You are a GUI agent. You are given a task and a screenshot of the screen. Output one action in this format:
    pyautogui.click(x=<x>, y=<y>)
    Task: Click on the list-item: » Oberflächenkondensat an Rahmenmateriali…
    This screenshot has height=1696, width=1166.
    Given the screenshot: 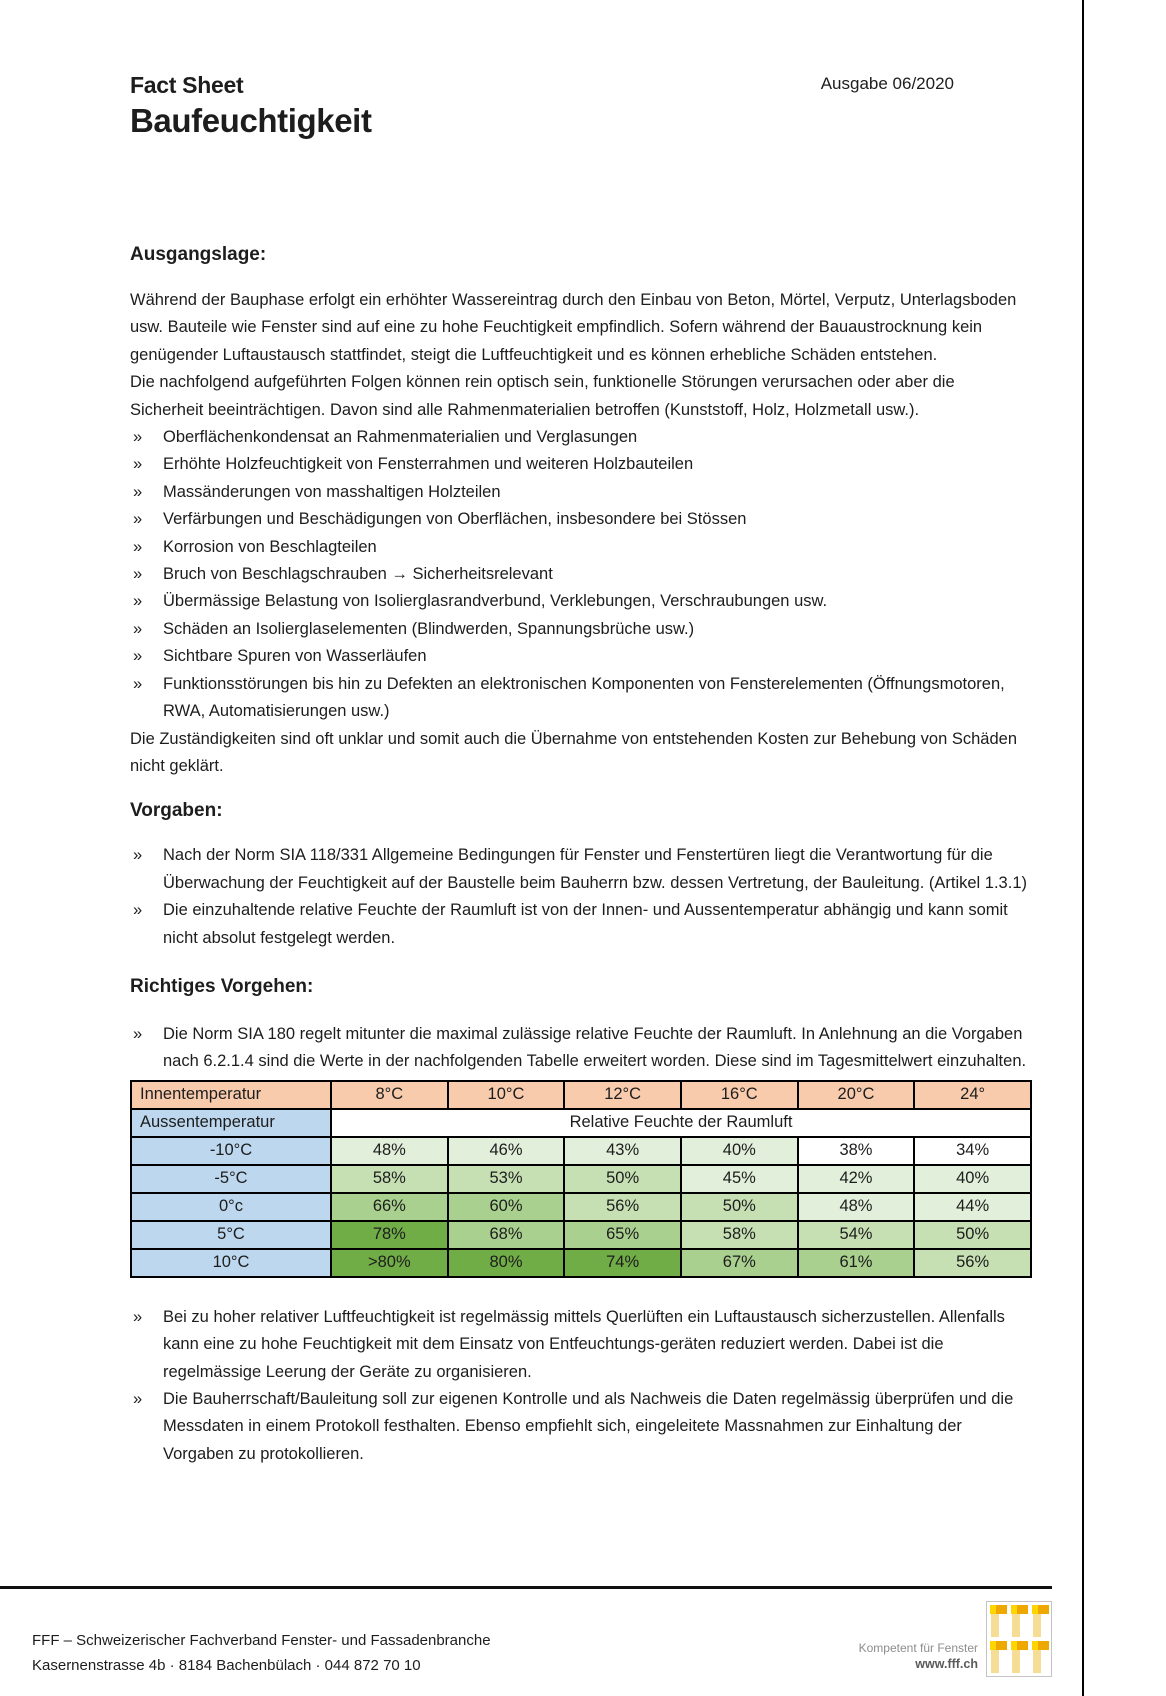 What is the action you would take?
    pyautogui.click(x=581, y=437)
    